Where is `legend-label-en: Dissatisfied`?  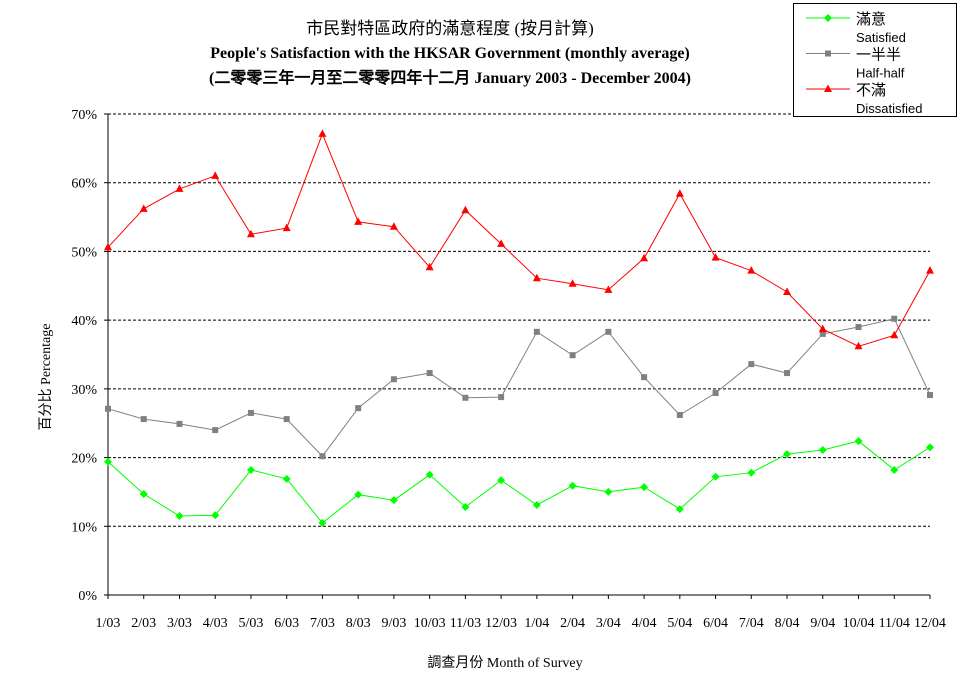 legend-label-en: Dissatisfied is located at coordinates (889, 108).